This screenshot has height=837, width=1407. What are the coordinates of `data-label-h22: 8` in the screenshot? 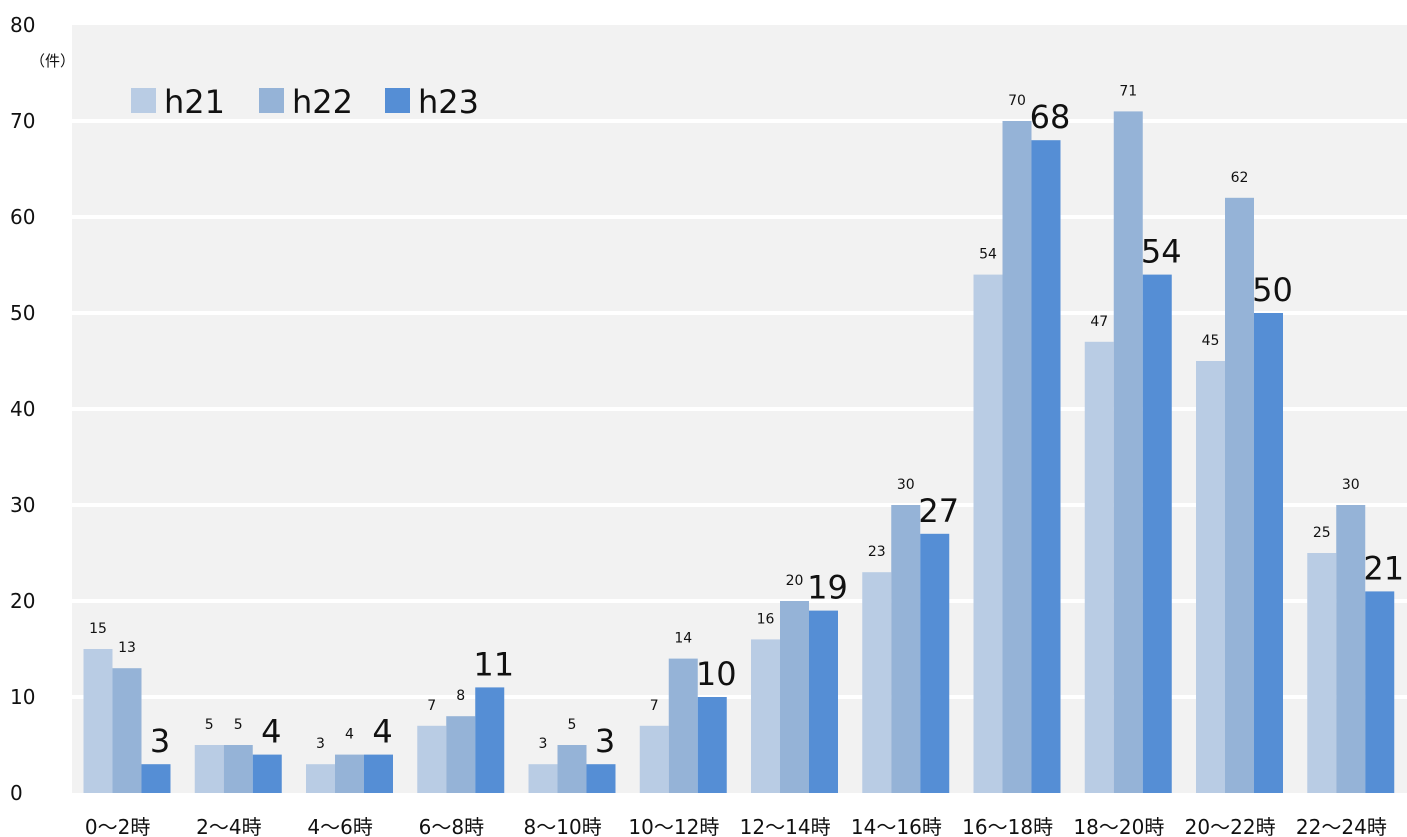 It's located at (460, 696).